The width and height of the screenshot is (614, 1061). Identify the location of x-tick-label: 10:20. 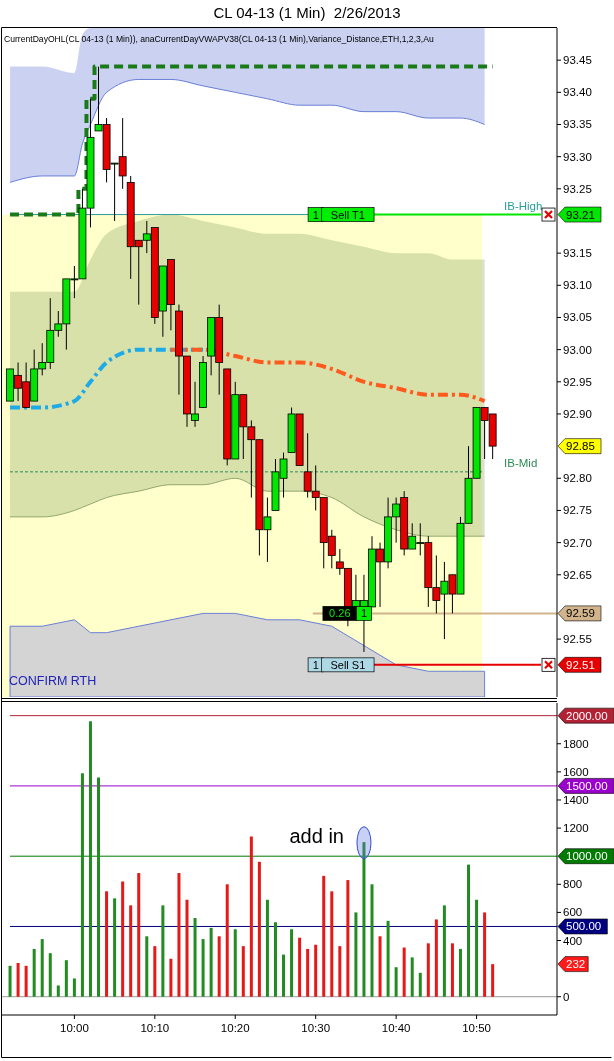
(235, 1028).